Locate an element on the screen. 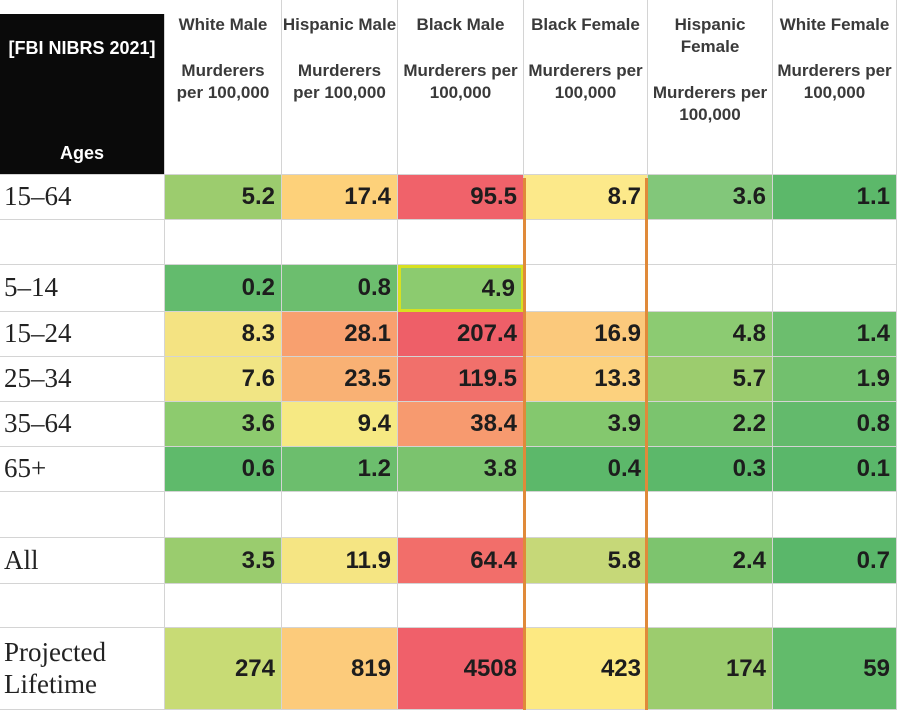  value-cell: 0.7 is located at coordinates (835, 561).